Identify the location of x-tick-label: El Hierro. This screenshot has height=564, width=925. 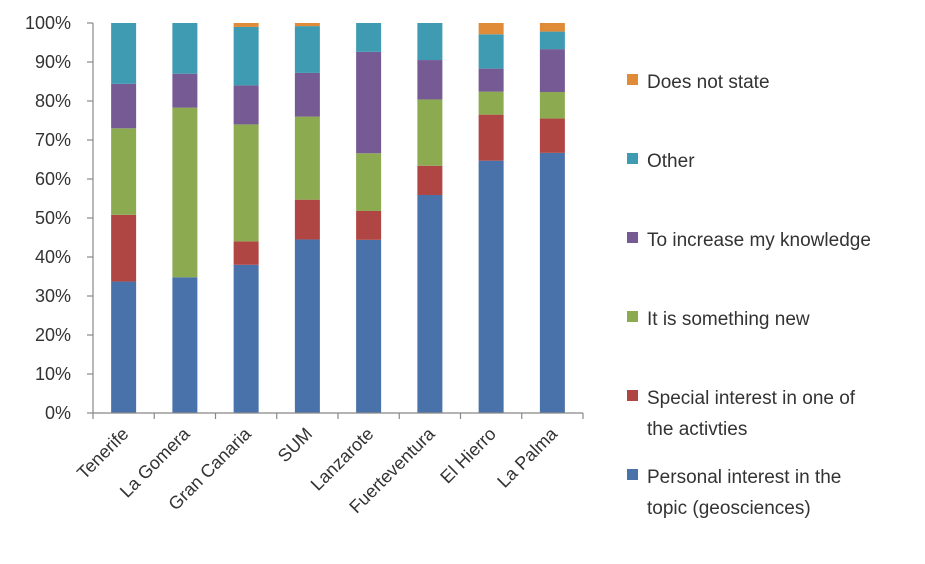
(468, 456).